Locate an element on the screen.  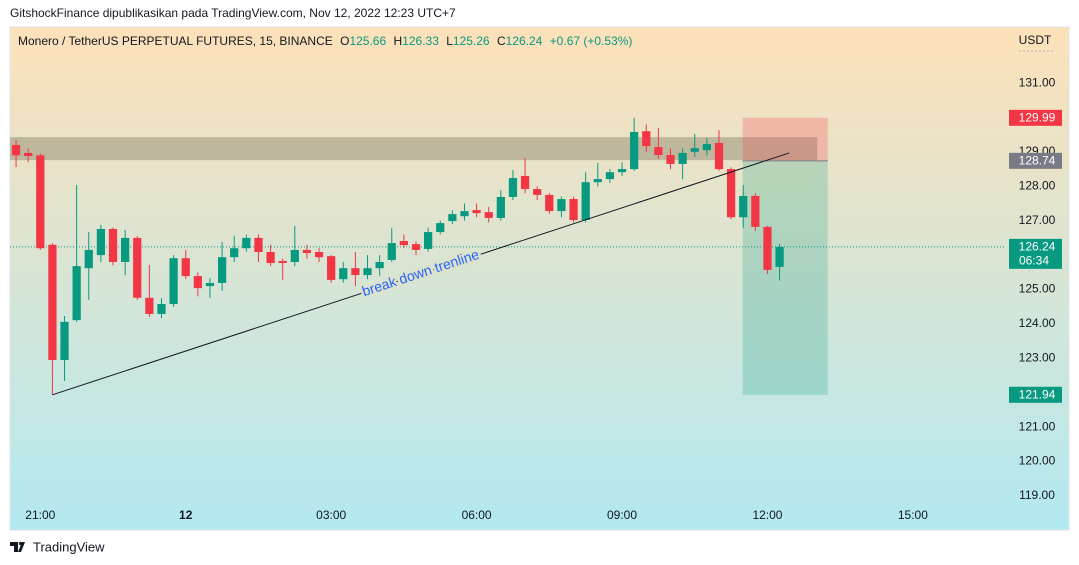
currency: USDT is located at coordinates (1035, 40).